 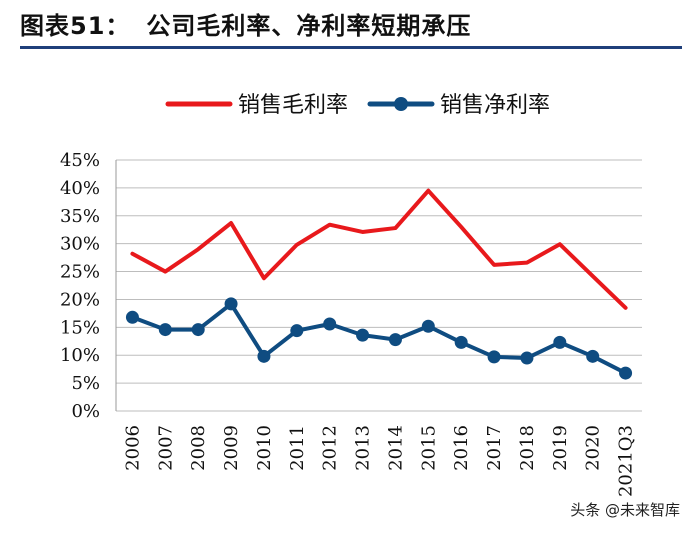 What do you see at coordinates (132, 448) in the screenshot?
I see `x-tick-label: 2006` at bounding box center [132, 448].